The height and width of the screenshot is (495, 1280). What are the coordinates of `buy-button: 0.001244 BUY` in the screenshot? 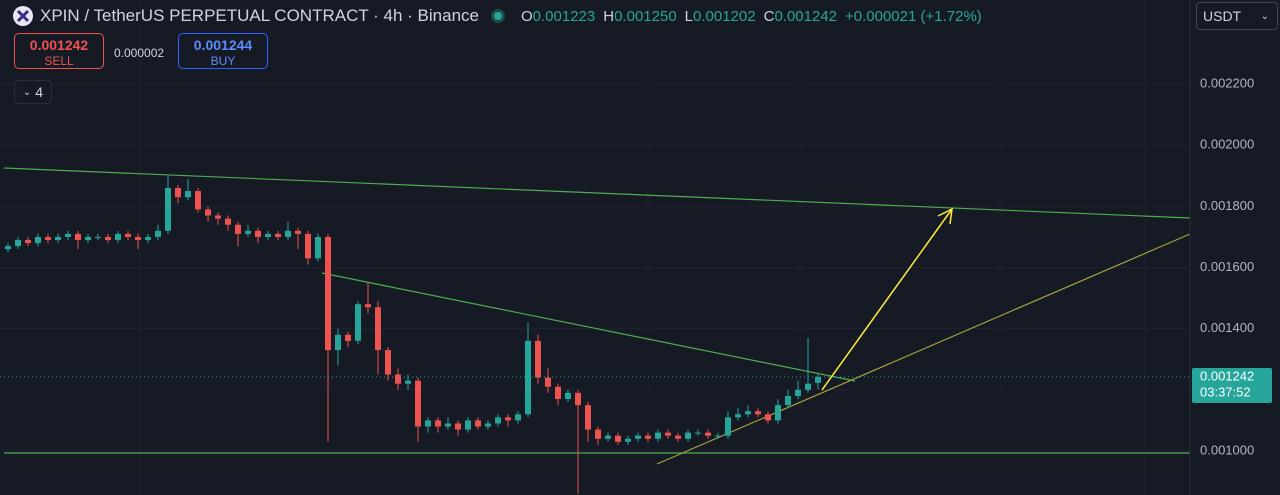 It's located at (223, 51).